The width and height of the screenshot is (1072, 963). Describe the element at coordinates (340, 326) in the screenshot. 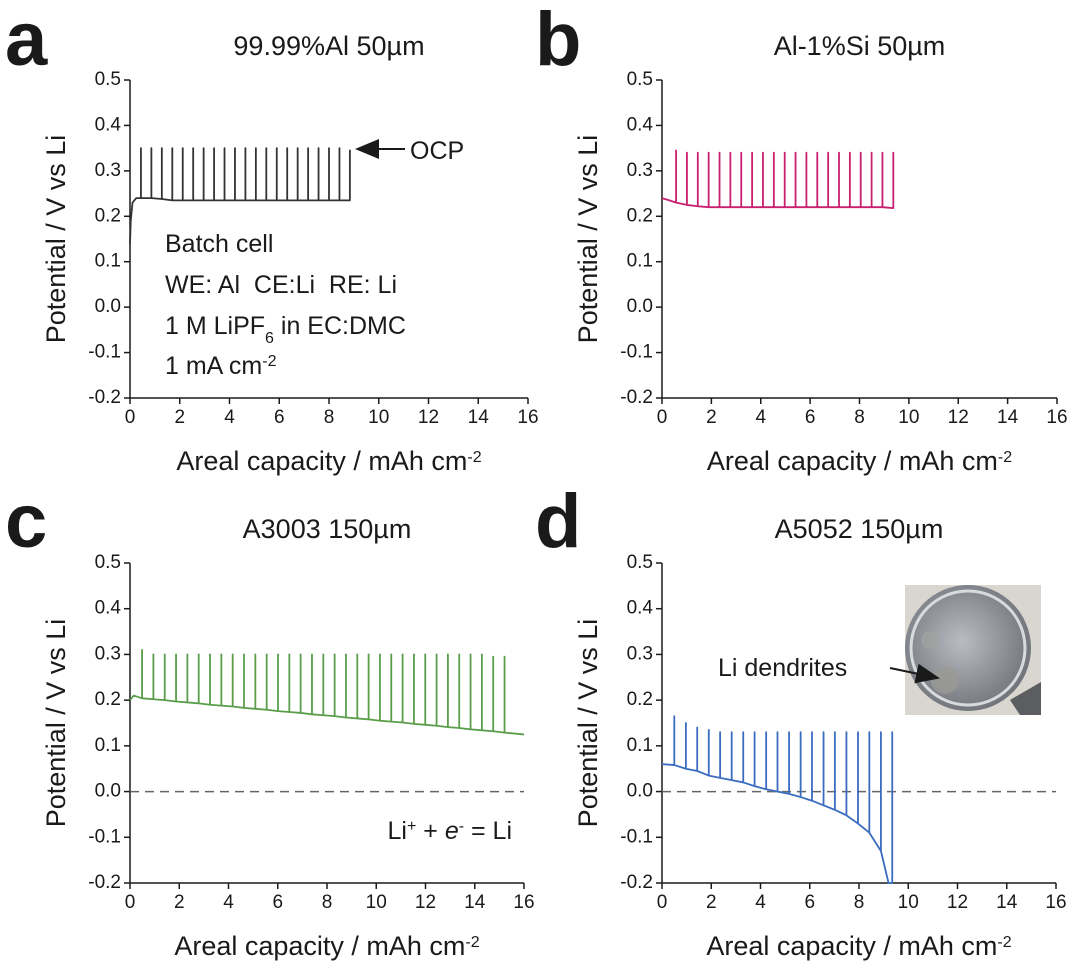

I see `annotation-part: in EC:DMC` at that location.